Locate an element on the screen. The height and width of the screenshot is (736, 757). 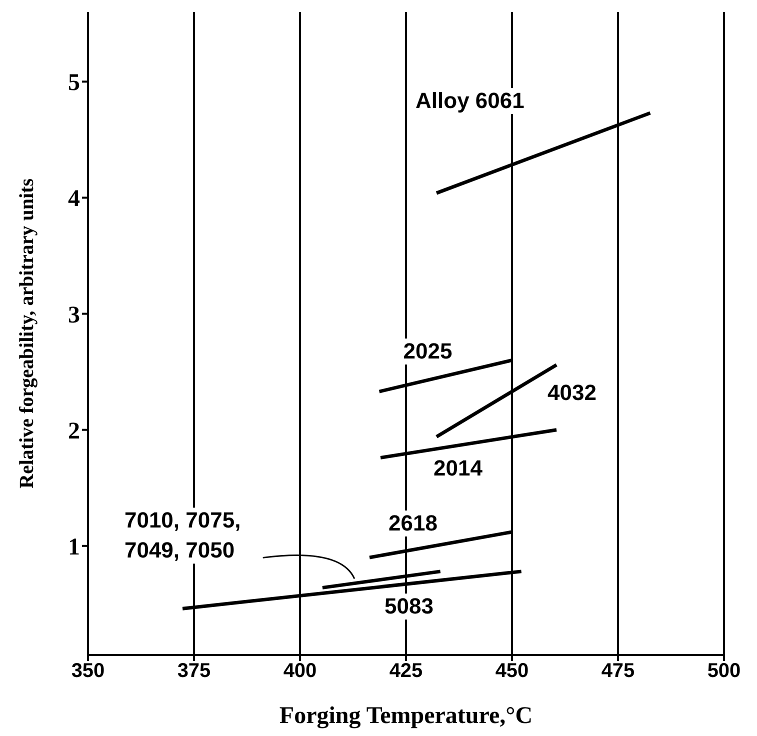
series-label: 2014 is located at coordinates (459, 468).